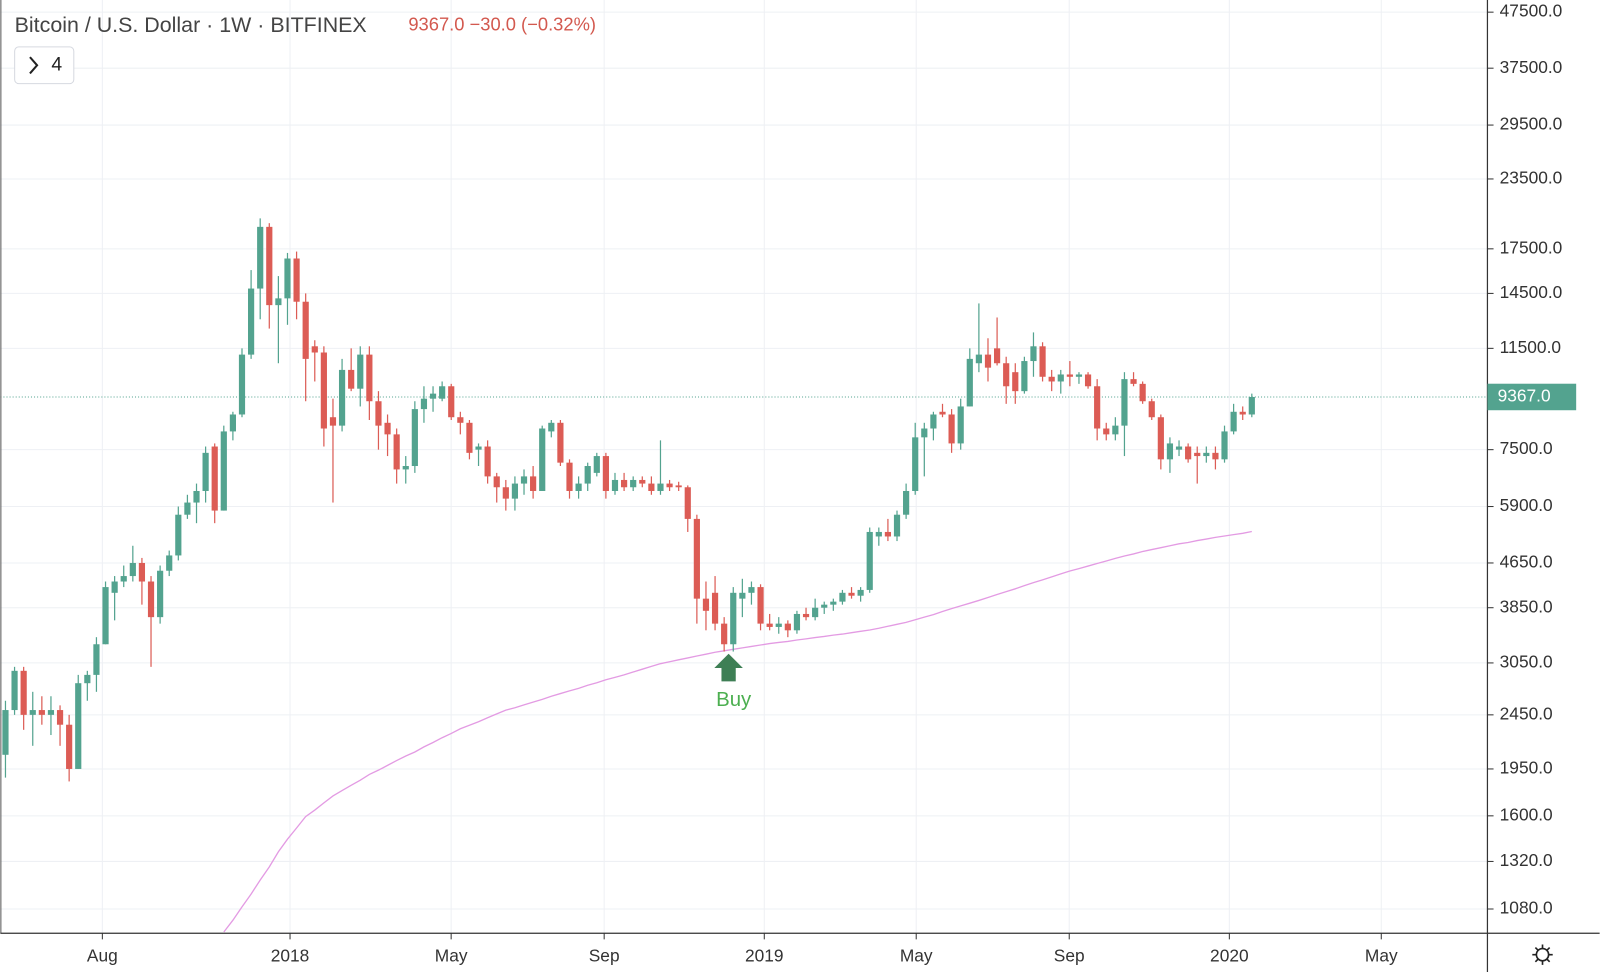 This screenshot has height=972, width=1600. Describe the element at coordinates (1526, 448) in the screenshot. I see `y-tick-label: 7500.0` at that location.